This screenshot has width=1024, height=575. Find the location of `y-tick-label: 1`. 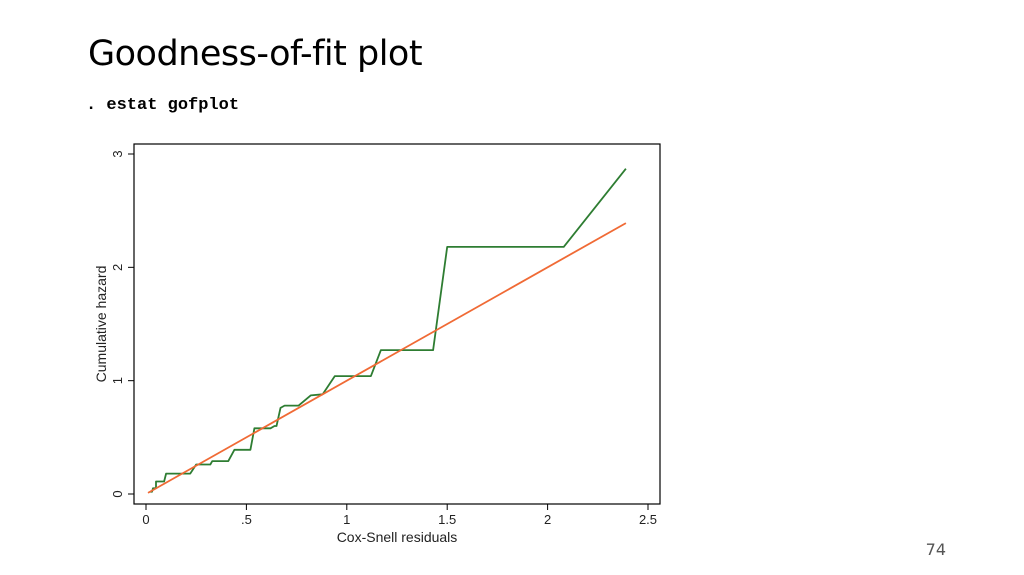

y-tick-label: 1 is located at coordinates (117, 380).